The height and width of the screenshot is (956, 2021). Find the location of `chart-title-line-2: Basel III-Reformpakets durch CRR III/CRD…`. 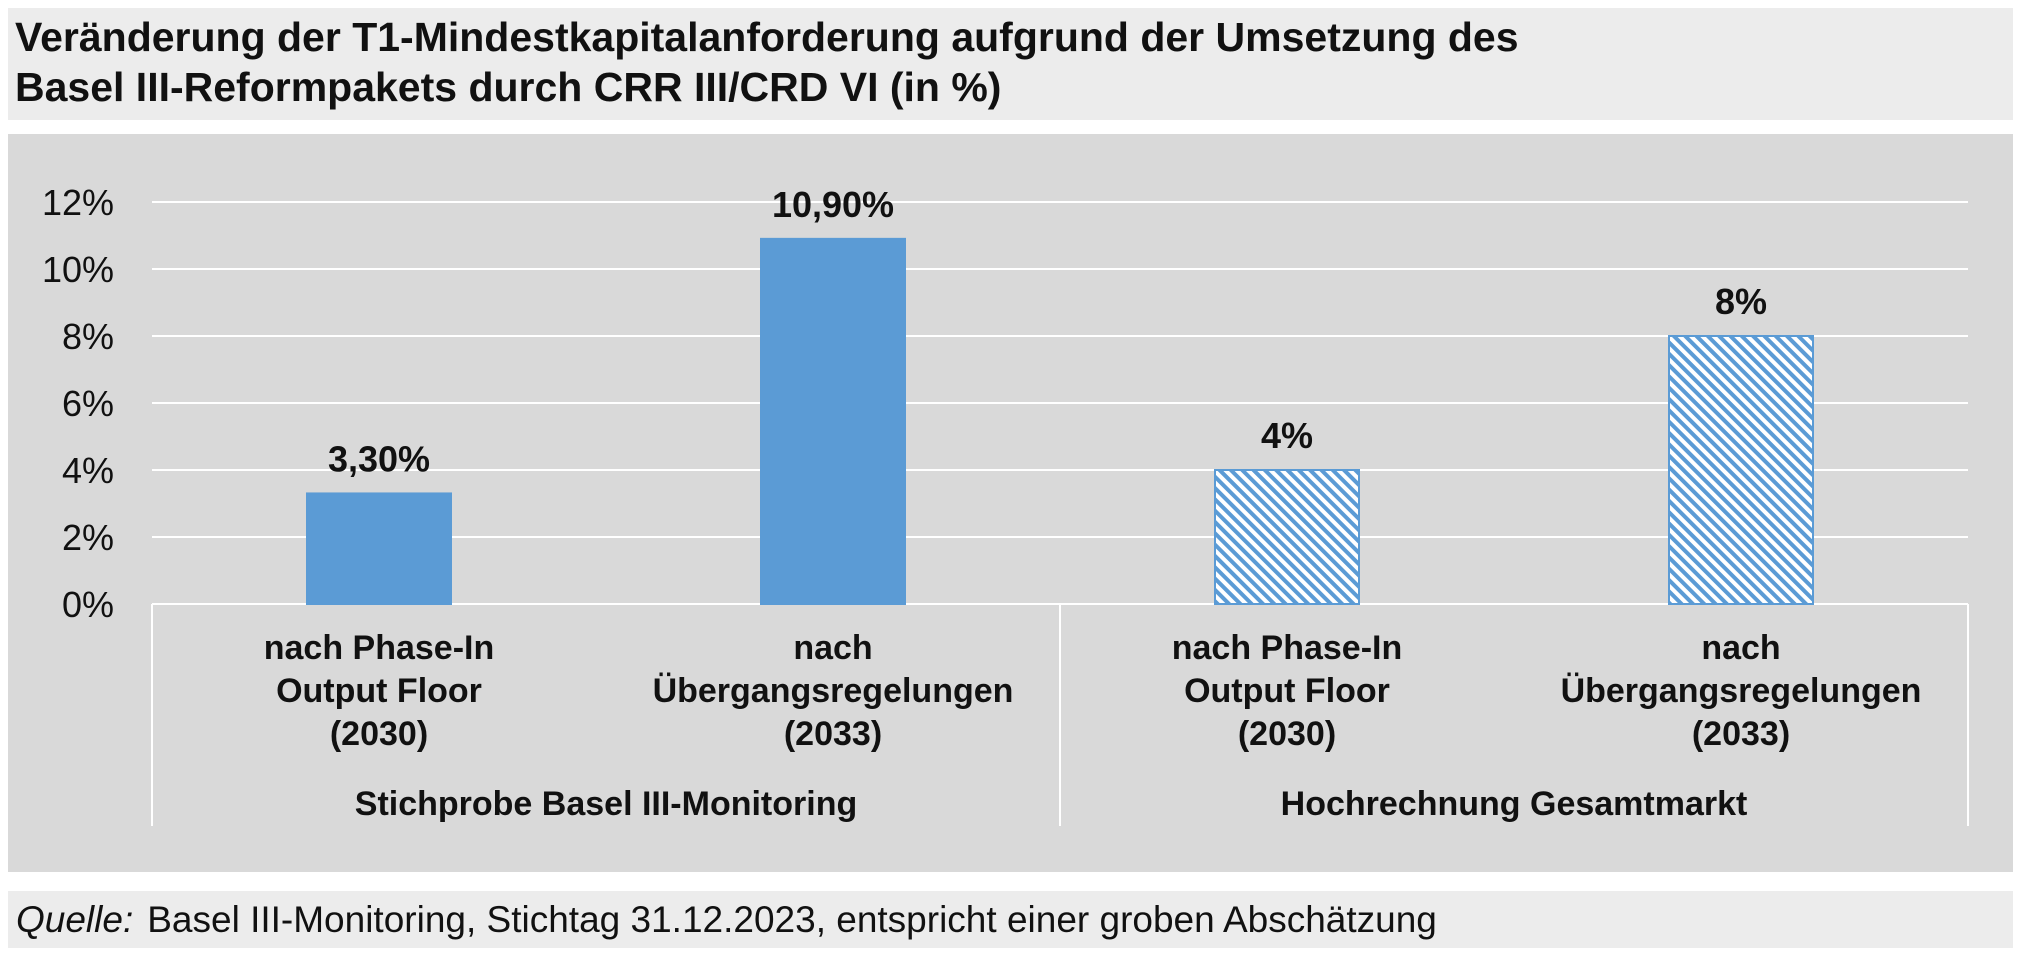

chart-title-line-2: Basel III-Reformpakets durch CRR III/CRD… is located at coordinates (508, 87).